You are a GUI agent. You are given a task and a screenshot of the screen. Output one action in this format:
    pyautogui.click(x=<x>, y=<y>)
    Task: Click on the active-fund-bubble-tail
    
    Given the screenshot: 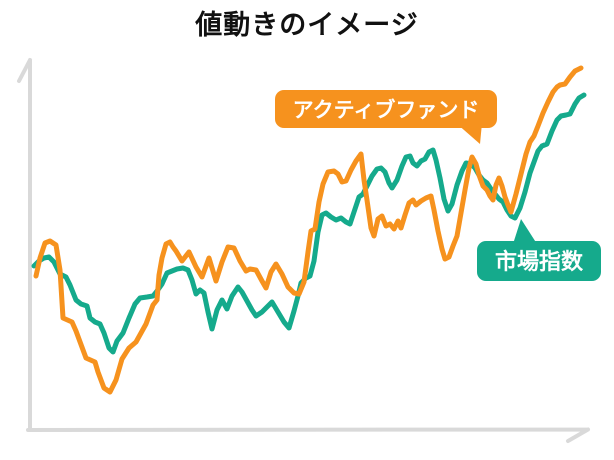 What is the action you would take?
    pyautogui.click(x=469, y=133)
    